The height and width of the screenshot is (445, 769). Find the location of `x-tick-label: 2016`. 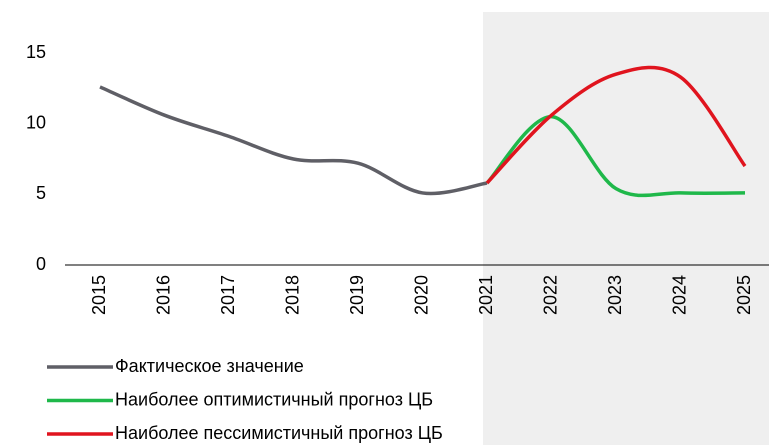

x-tick-label: 2016 is located at coordinates (163, 295).